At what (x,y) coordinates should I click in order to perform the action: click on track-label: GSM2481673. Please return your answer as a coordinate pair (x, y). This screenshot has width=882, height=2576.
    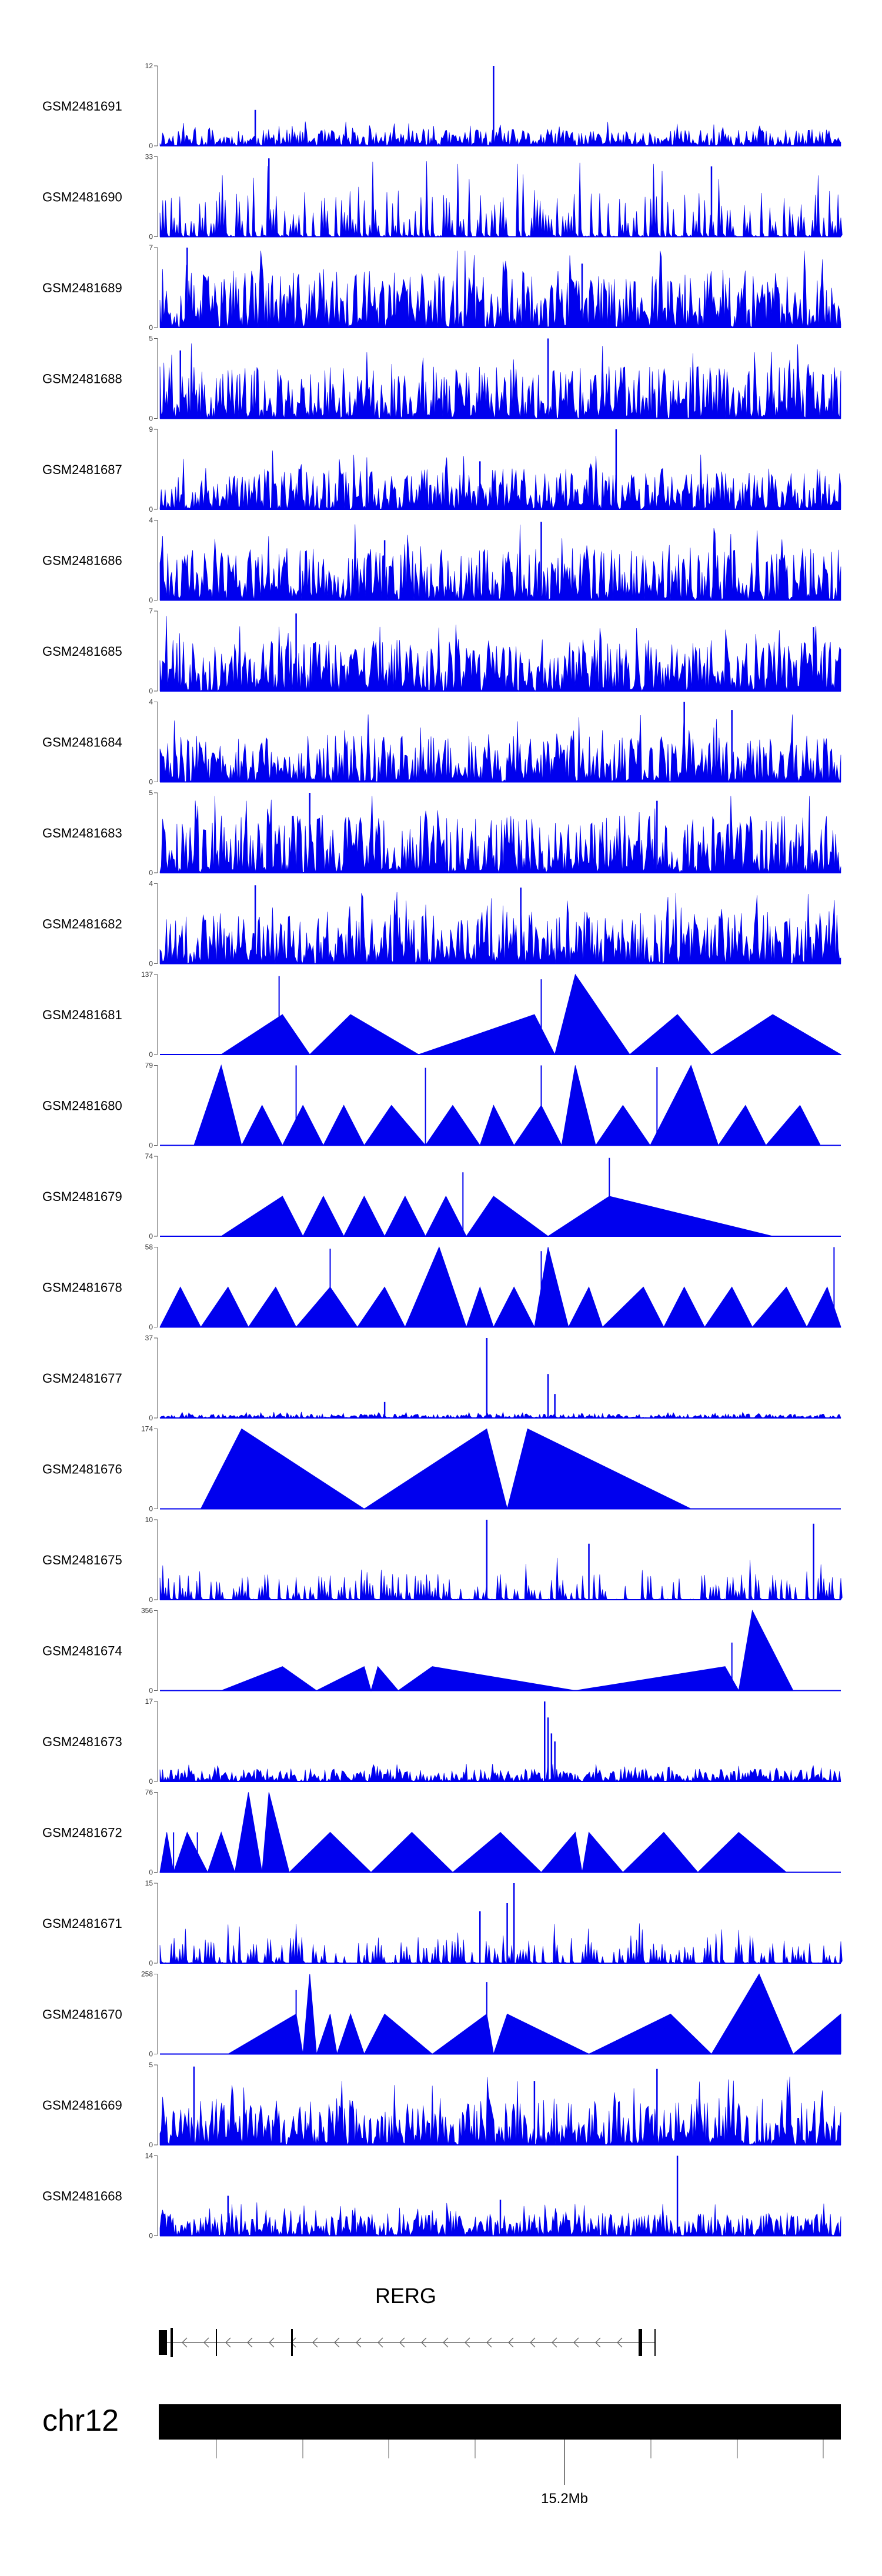
    Looking at the image, I should click on (82, 1741).